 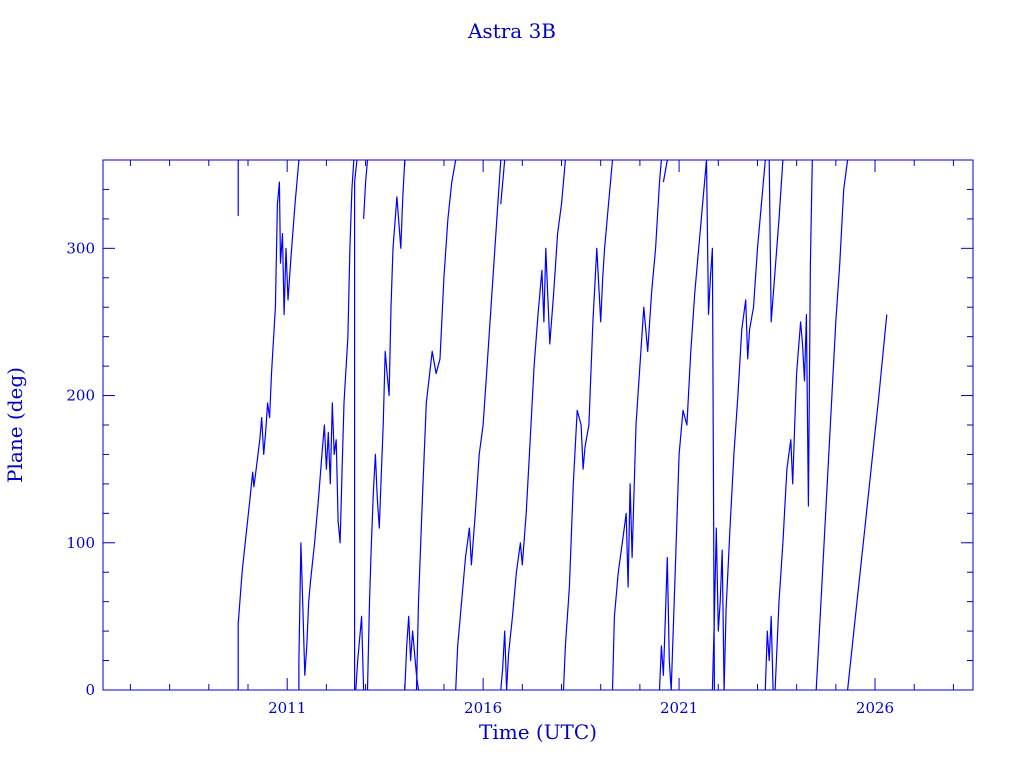 What do you see at coordinates (80, 543) in the screenshot?
I see `y-tick-label: 100` at bounding box center [80, 543].